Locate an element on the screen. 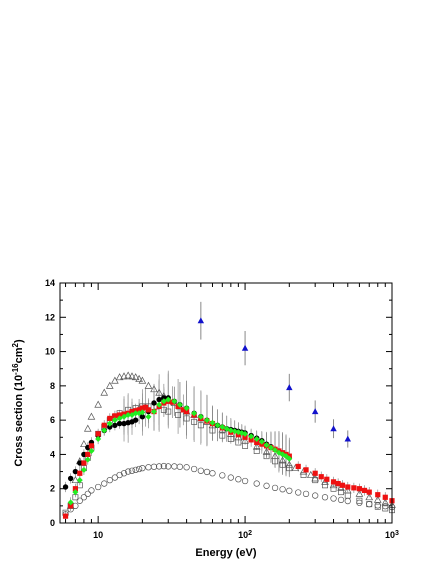  x-tick-label: 10³ is located at coordinates (392, 535).